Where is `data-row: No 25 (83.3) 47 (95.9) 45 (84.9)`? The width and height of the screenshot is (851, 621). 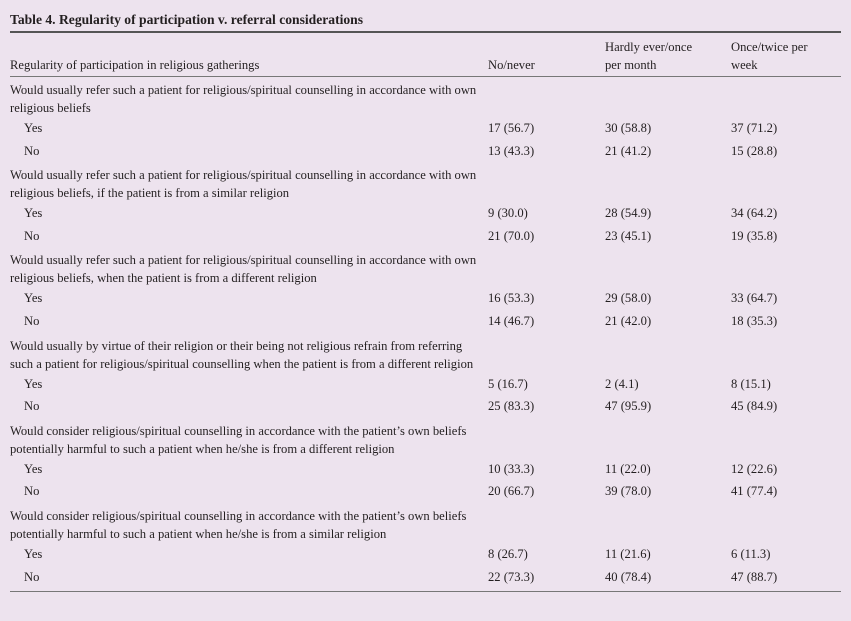
data-row: No 25 (83.3) 47 (95.9) 45 (84.9) is located at coordinates (425, 406).